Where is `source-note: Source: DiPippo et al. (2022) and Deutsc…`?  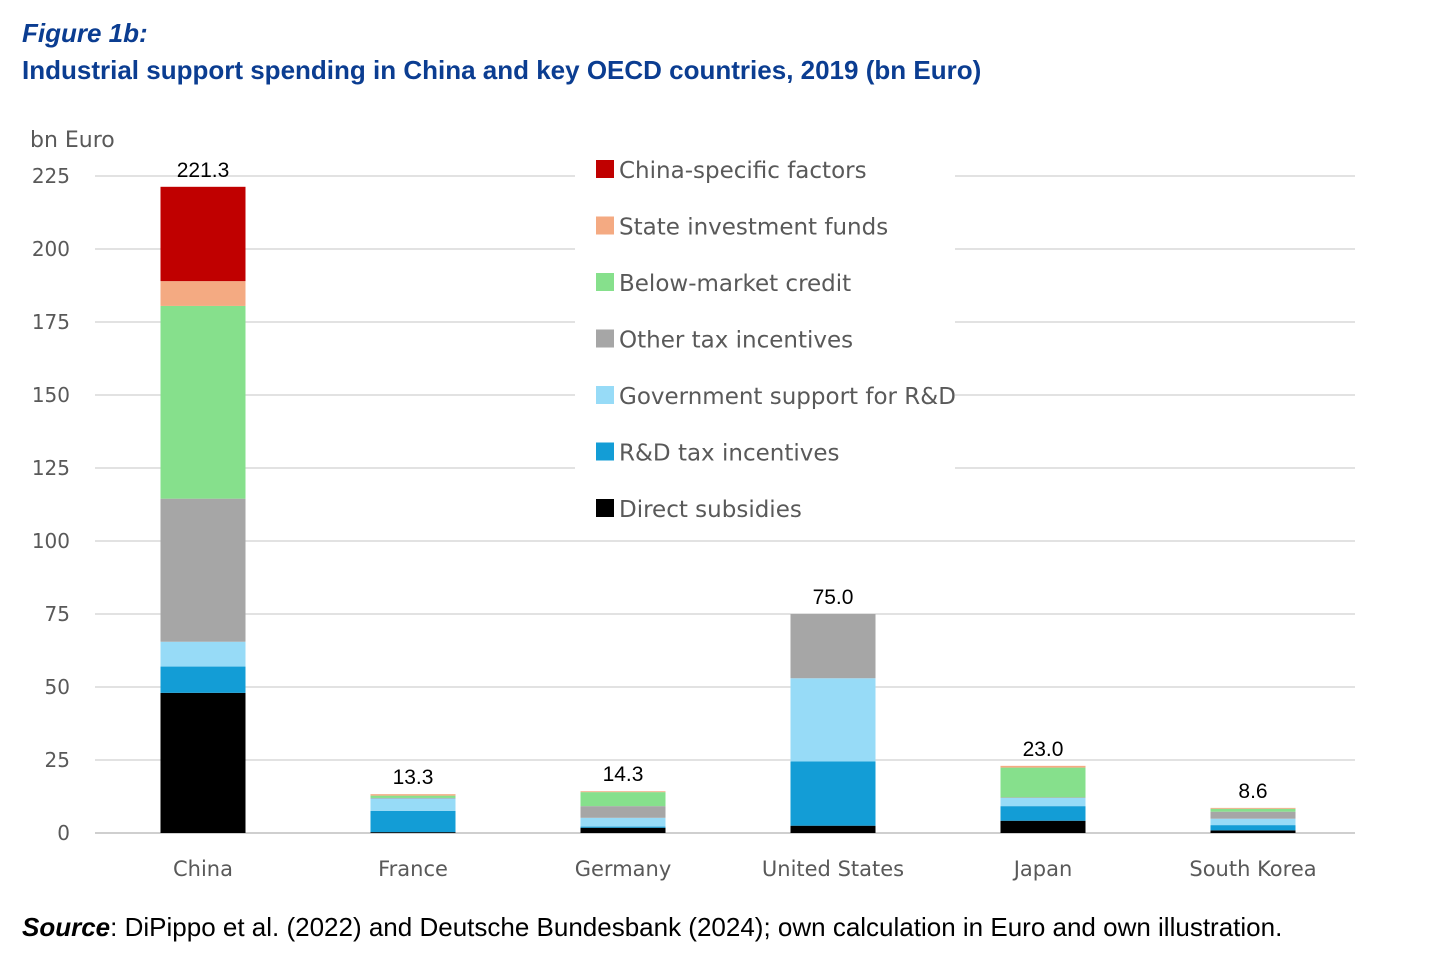
source-note: Source: DiPippo et al. (2022) and Deutsc… is located at coordinates (652, 927).